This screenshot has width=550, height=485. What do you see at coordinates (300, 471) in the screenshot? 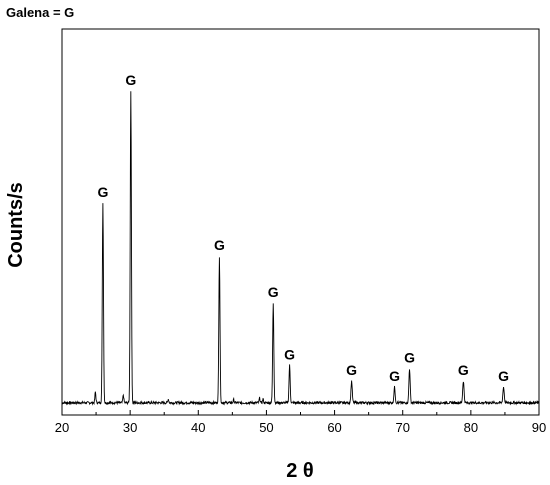
I see `x-axis-title: 2 θ` at bounding box center [300, 471].